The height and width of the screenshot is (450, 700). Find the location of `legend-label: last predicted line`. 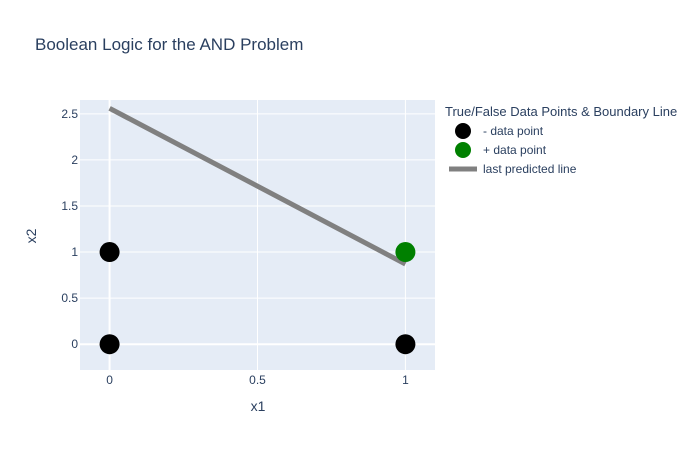

legend-label: last predicted line is located at coordinates (530, 169).